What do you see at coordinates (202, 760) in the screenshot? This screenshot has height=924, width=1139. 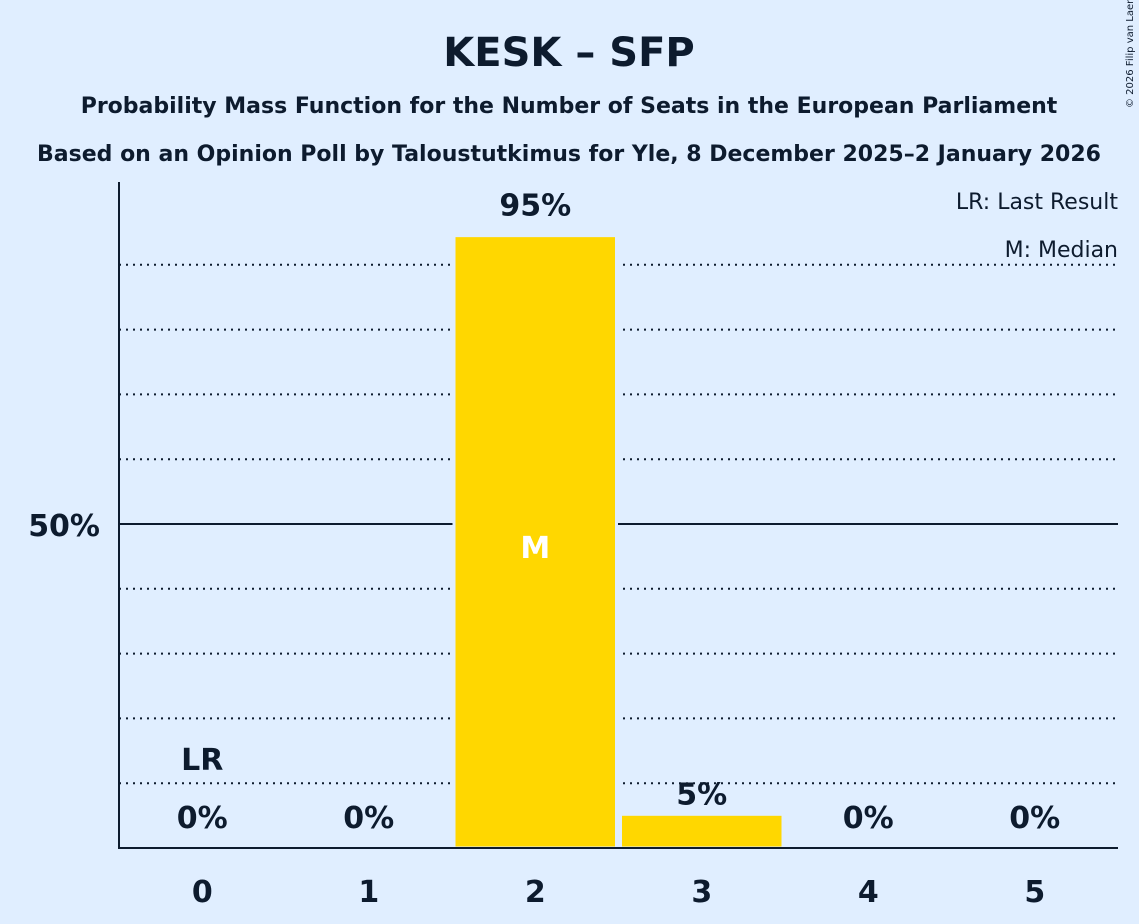 I see `last-result-marker: LR` at bounding box center [202, 760].